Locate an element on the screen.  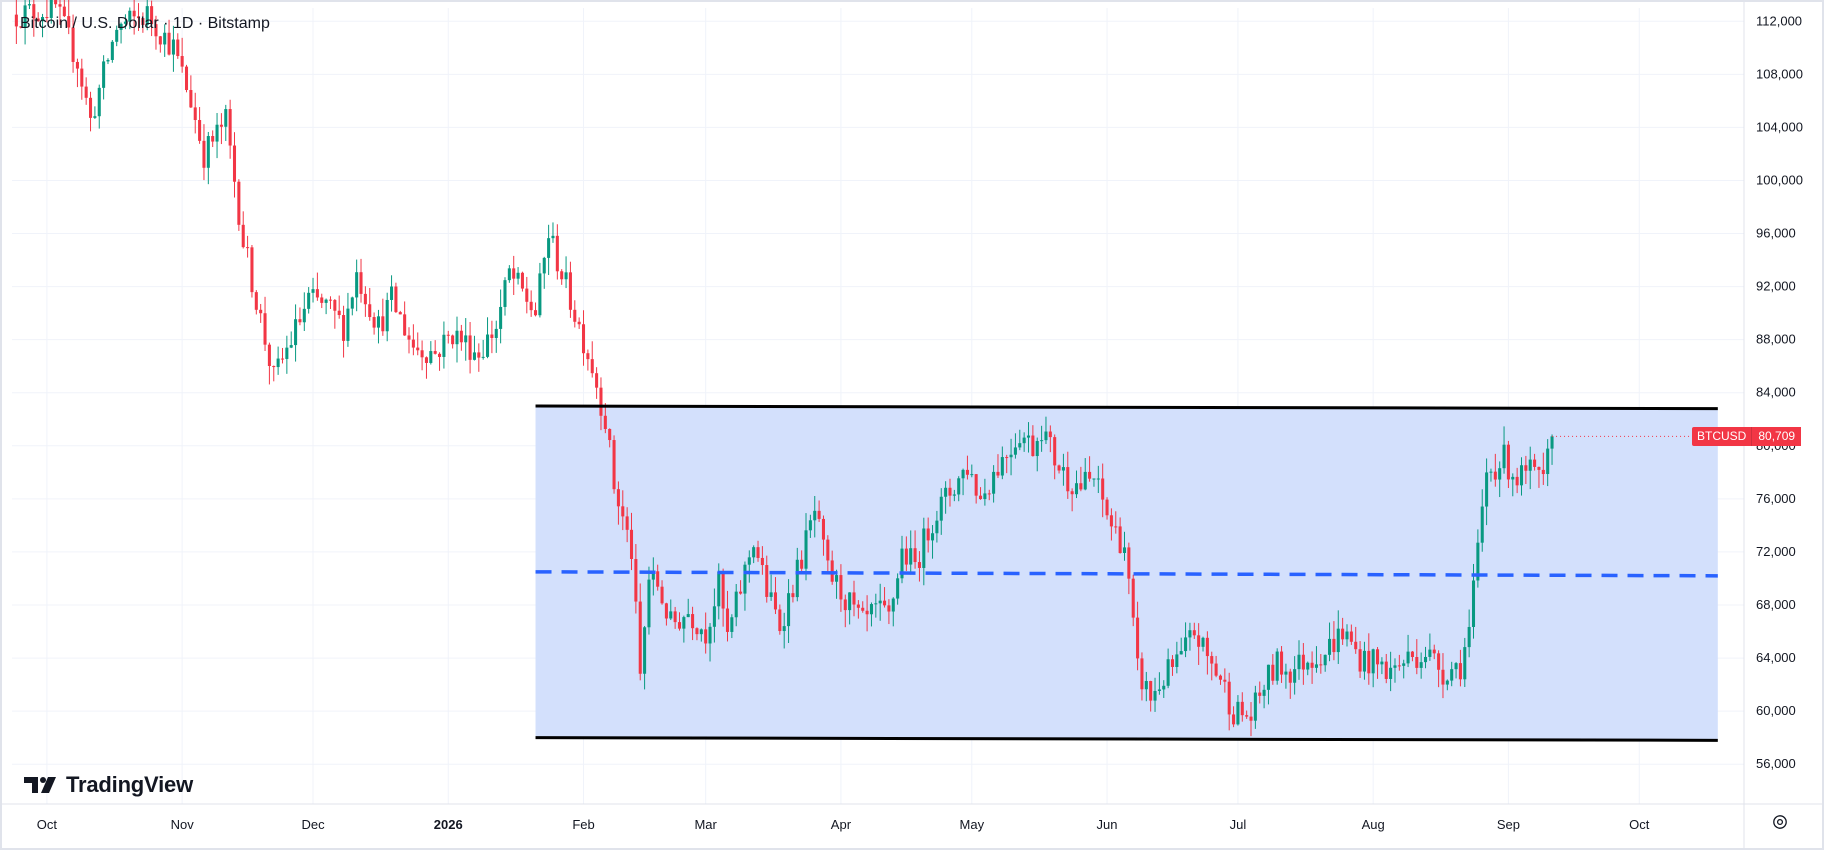
x-tick-label: Jul is located at coordinates (1238, 824).